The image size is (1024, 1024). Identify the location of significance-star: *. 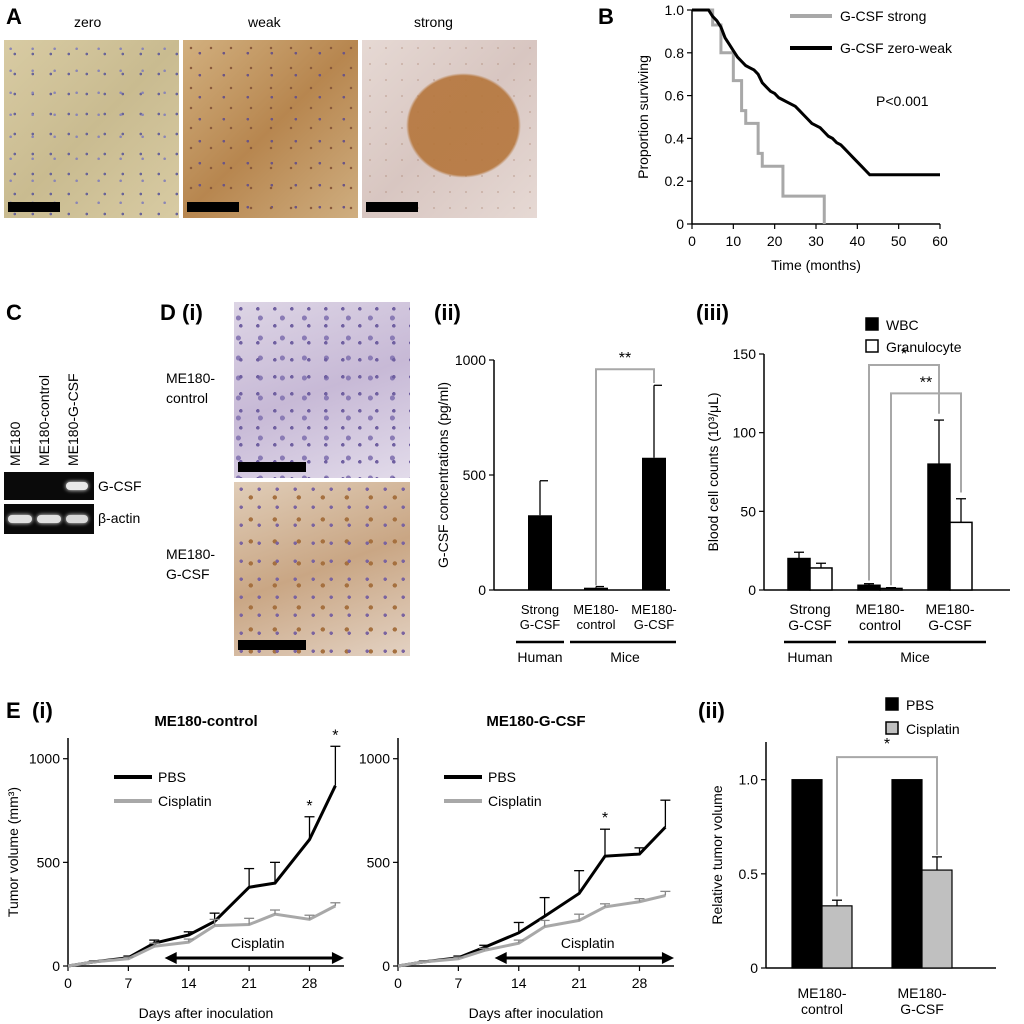
(887, 744).